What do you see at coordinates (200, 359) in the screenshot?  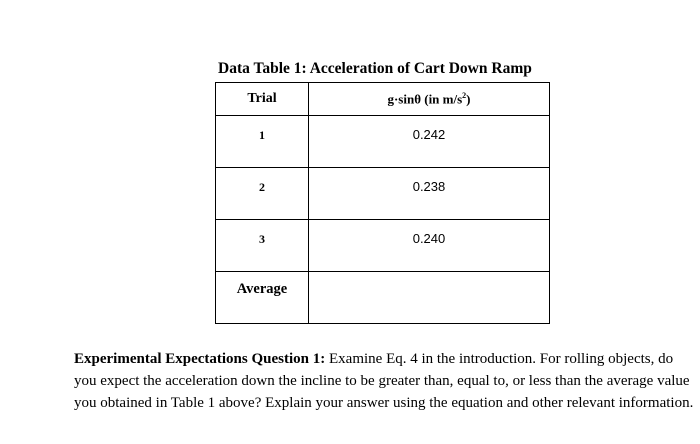 I see `question-label: Experimental Expectations Question 1:` at bounding box center [200, 359].